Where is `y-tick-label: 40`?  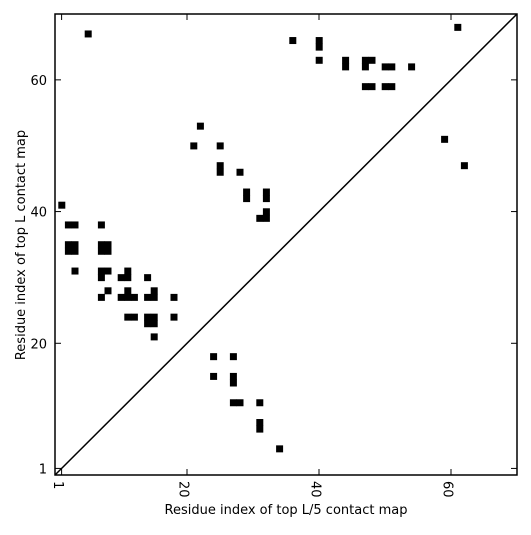
y-tick-label: 40 is located at coordinates (38, 213).